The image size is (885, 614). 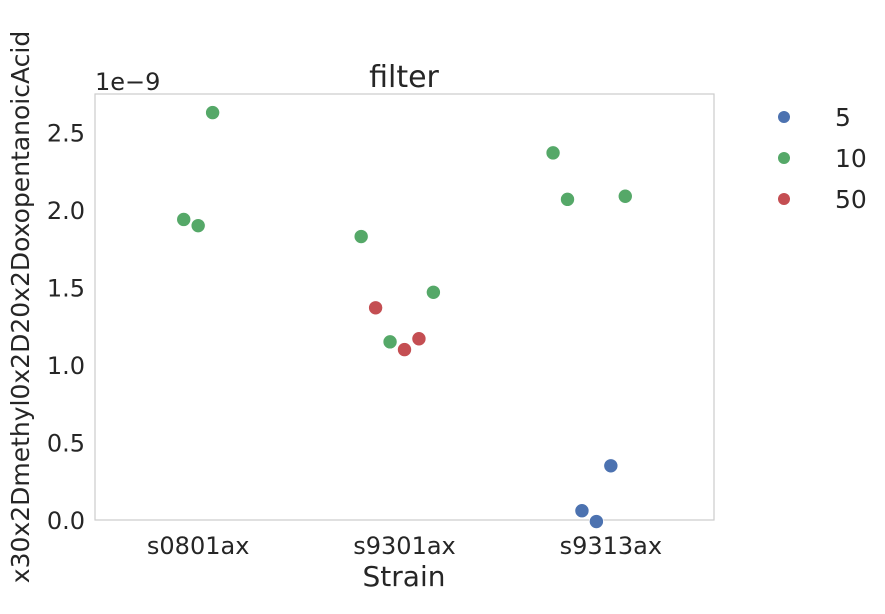 I want to click on y-tick-label: 0.5, so click(x=66, y=444).